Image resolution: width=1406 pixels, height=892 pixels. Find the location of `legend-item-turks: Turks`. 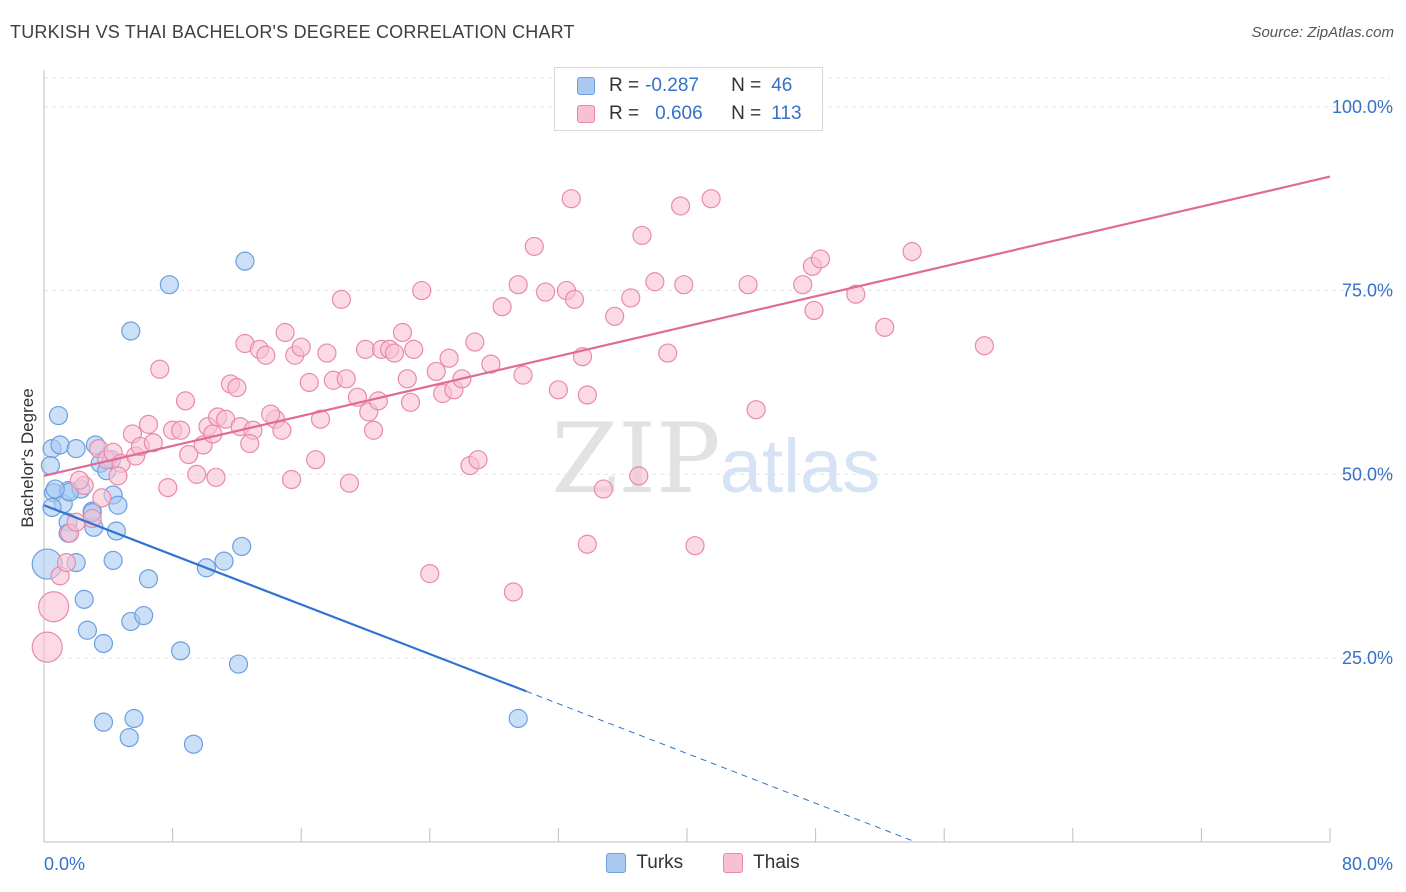

legend-item-turks: Turks is located at coordinates (644, 863).